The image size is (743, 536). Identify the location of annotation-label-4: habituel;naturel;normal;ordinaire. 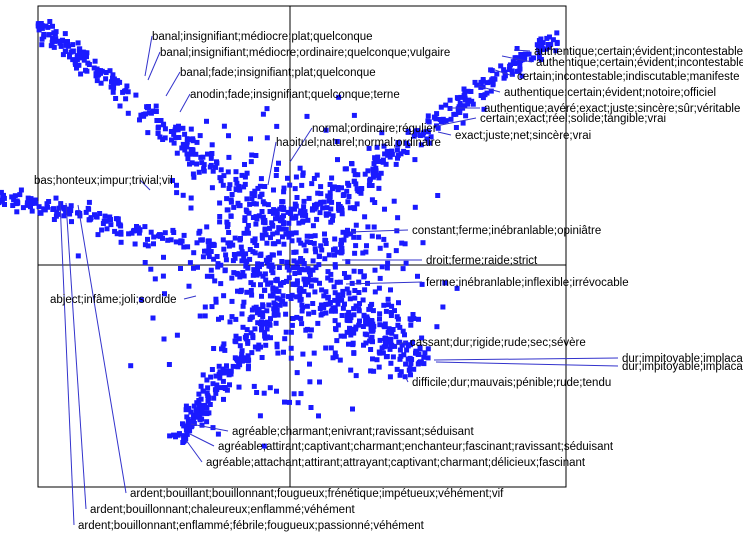
(358, 143).